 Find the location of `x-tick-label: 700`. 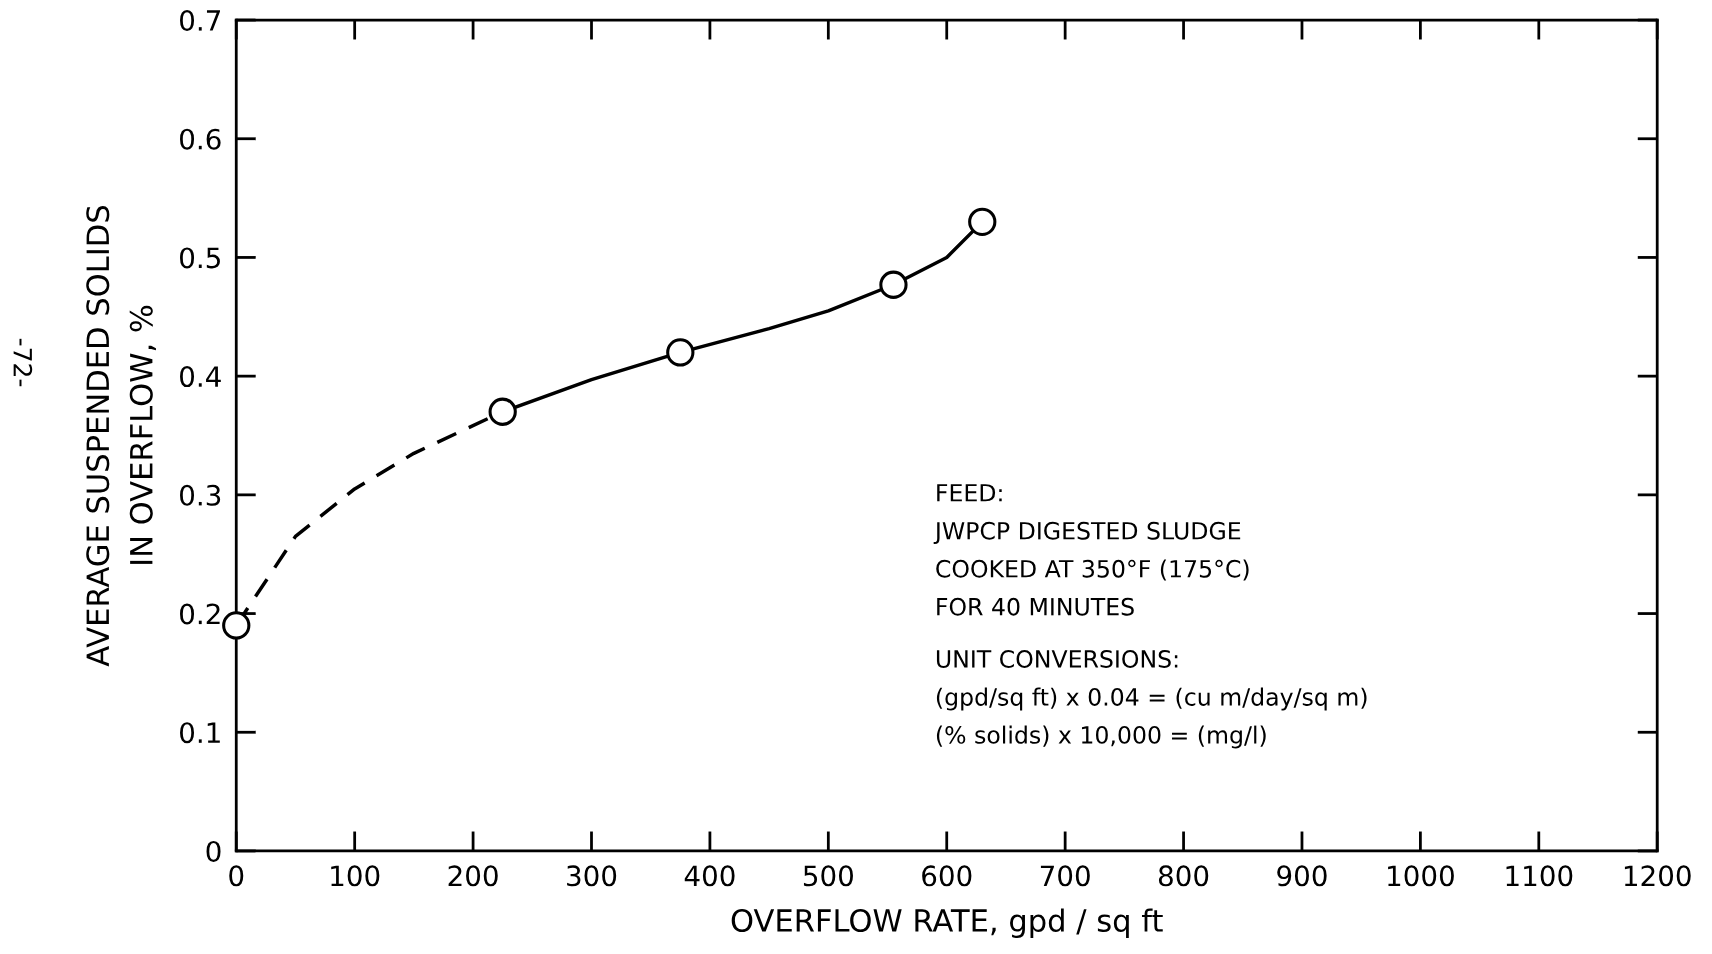

x-tick-label: 700 is located at coordinates (1065, 876).